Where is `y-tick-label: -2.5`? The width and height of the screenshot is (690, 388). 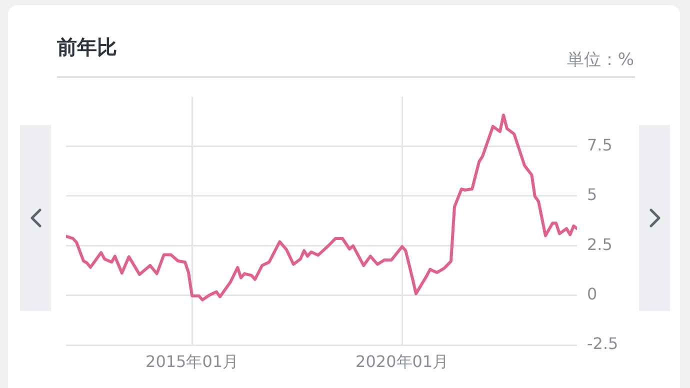 y-tick-label: -2.5 is located at coordinates (602, 344).